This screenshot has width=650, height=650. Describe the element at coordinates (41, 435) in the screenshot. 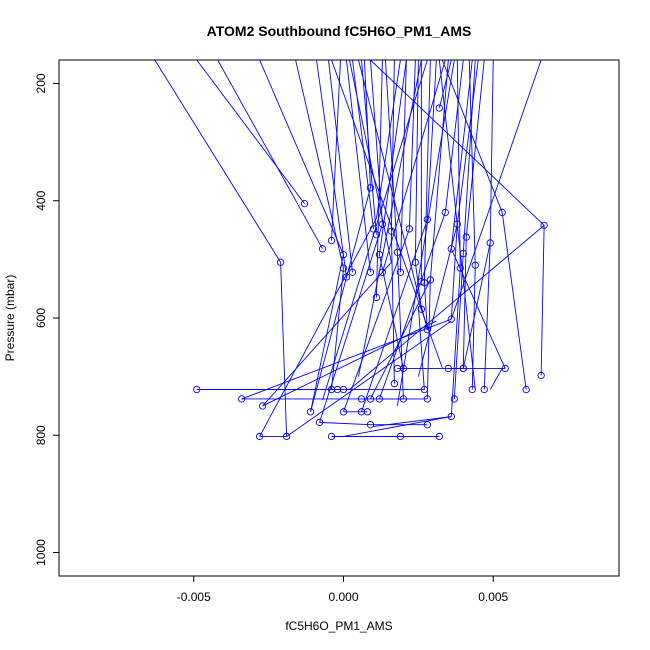

I see `y-tick-label: 800` at that location.